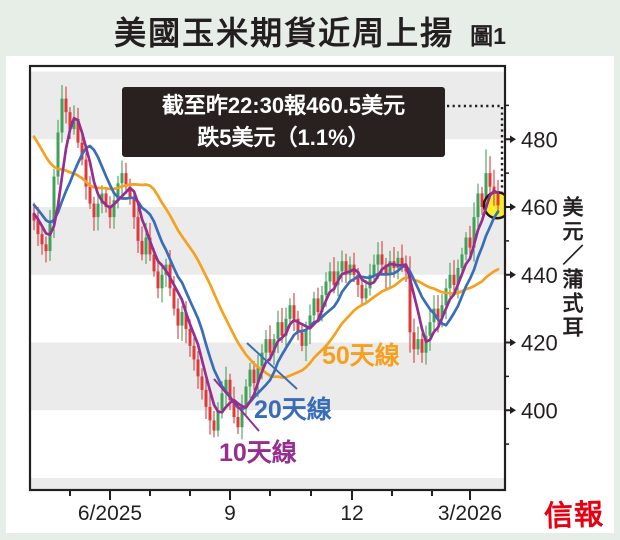 Image resolution: width=620 pixels, height=540 pixels. Describe the element at coordinates (283, 122) in the screenshot. I see `price-annotation: 截至昨22:30報460.5美元 跌5美元（1.1%）` at that location.